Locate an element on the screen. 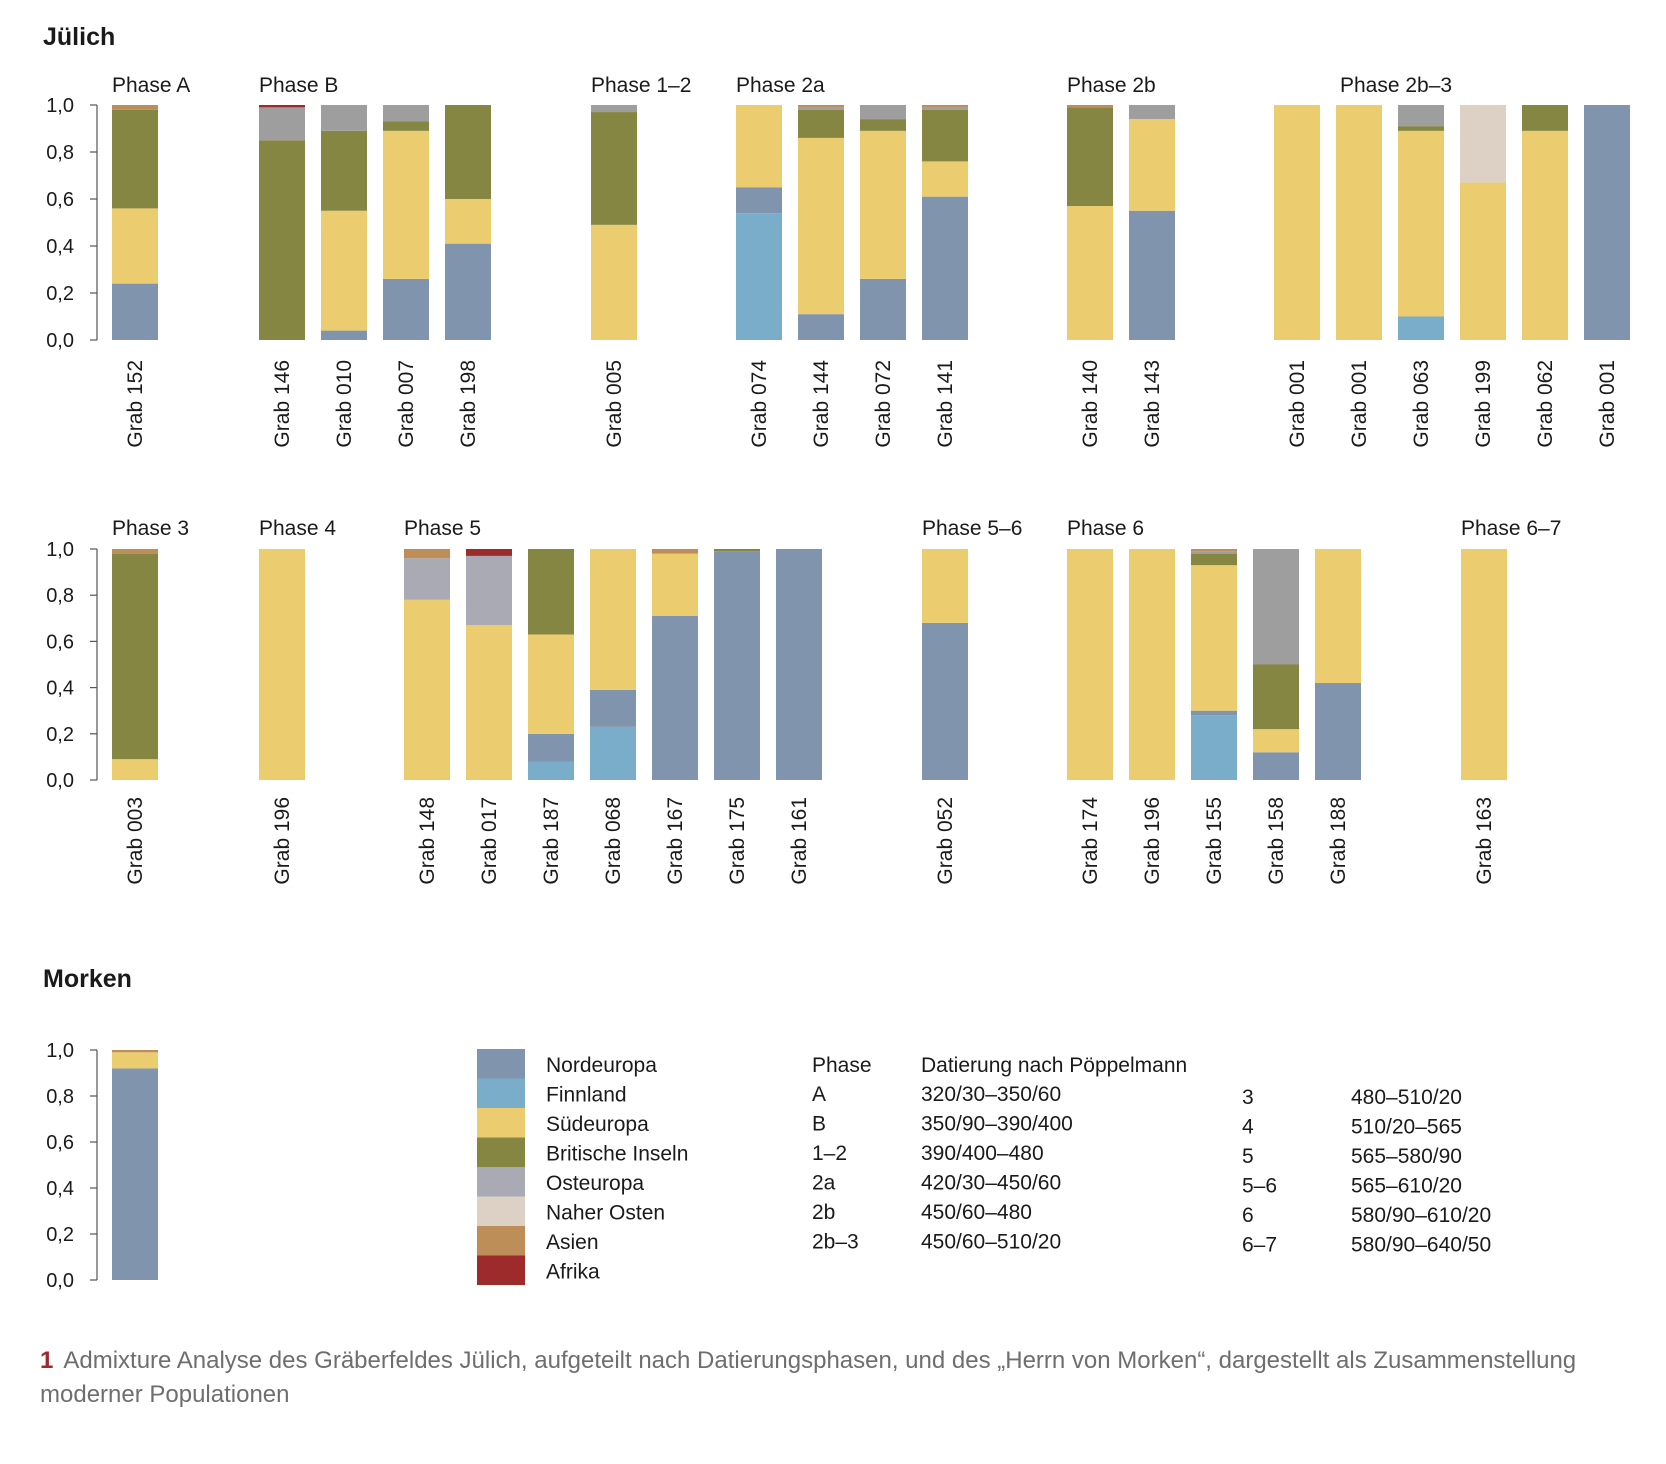 The width and height of the screenshot is (1666, 1464). bar-label: Grab 010 is located at coordinates (344, 404).